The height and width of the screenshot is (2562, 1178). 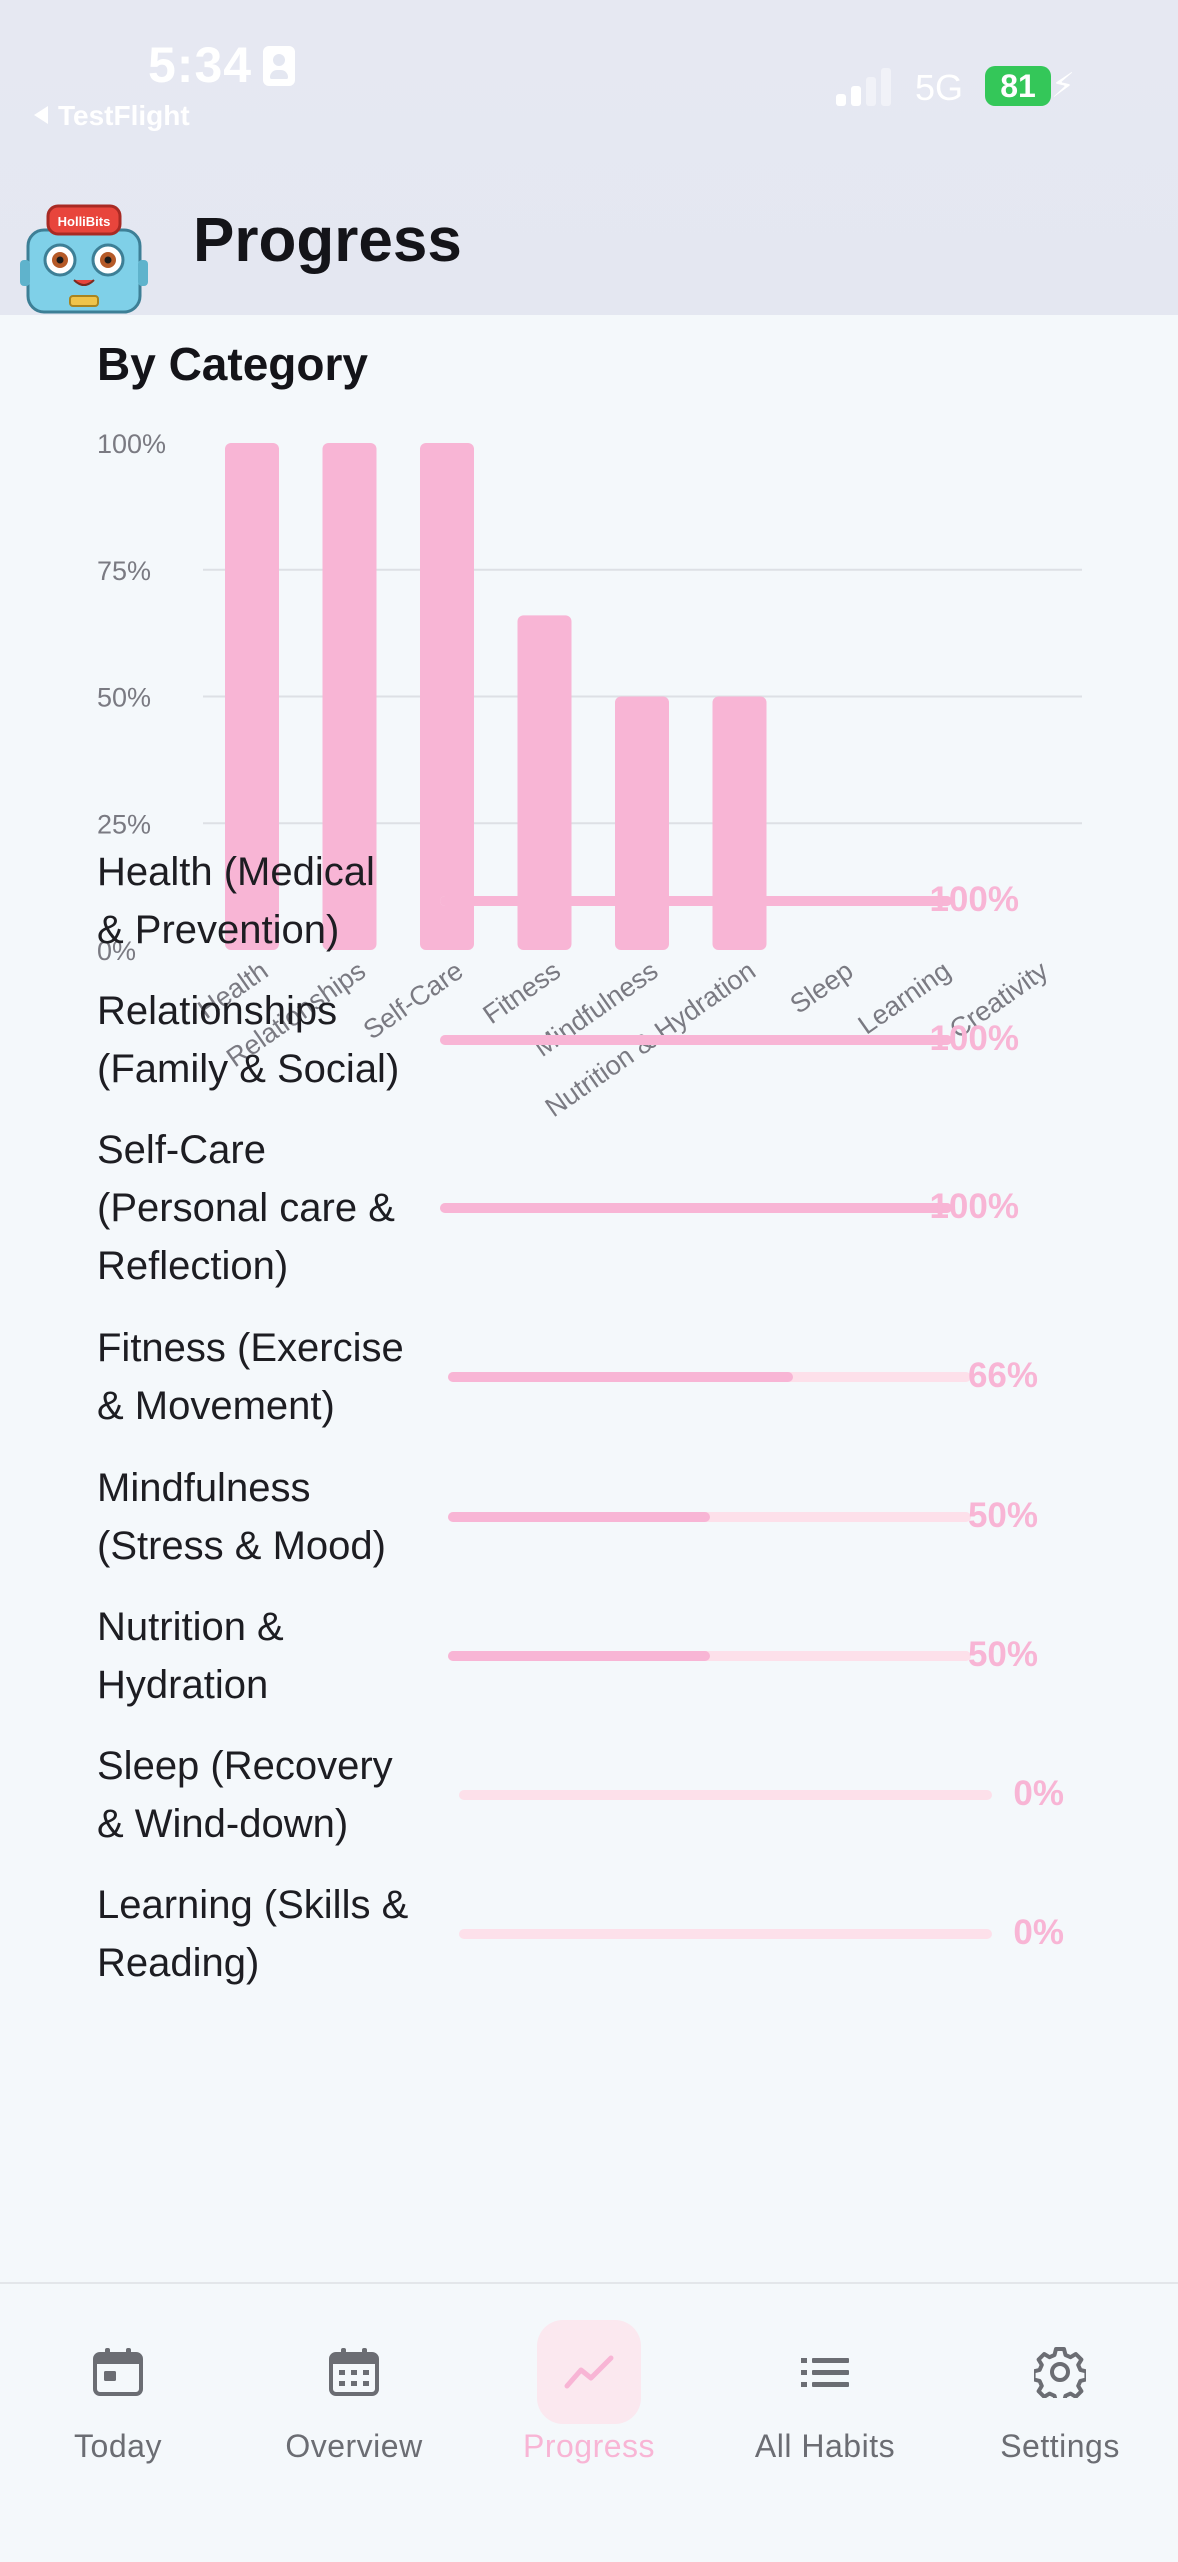 What do you see at coordinates (354, 2372) in the screenshot?
I see `calendar-grid-icon` at bounding box center [354, 2372].